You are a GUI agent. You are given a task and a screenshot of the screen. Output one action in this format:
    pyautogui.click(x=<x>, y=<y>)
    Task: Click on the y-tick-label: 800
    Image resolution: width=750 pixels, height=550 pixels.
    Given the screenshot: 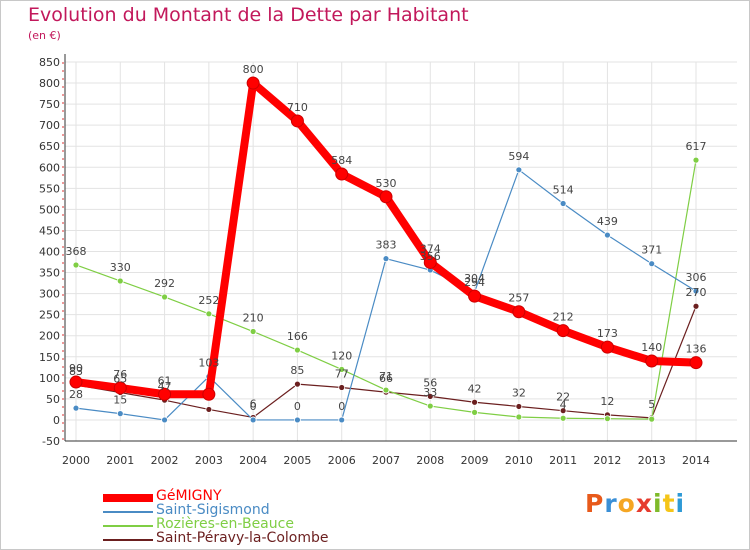 What is the action you would take?
    pyautogui.click(x=49, y=83)
    